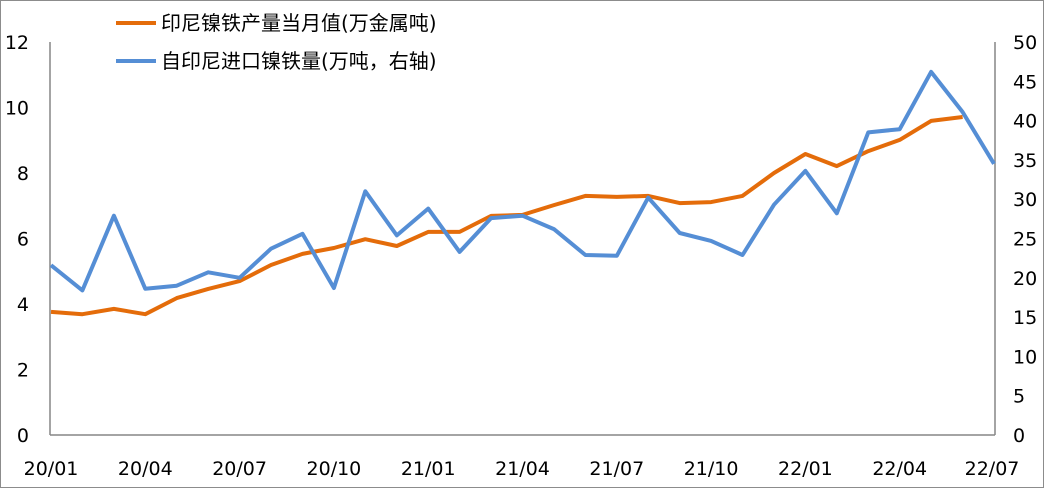 Image resolution: width=1044 pixels, height=489 pixels. Describe the element at coordinates (1025, 122) in the screenshot. I see `right-tick-label: 40` at that location.